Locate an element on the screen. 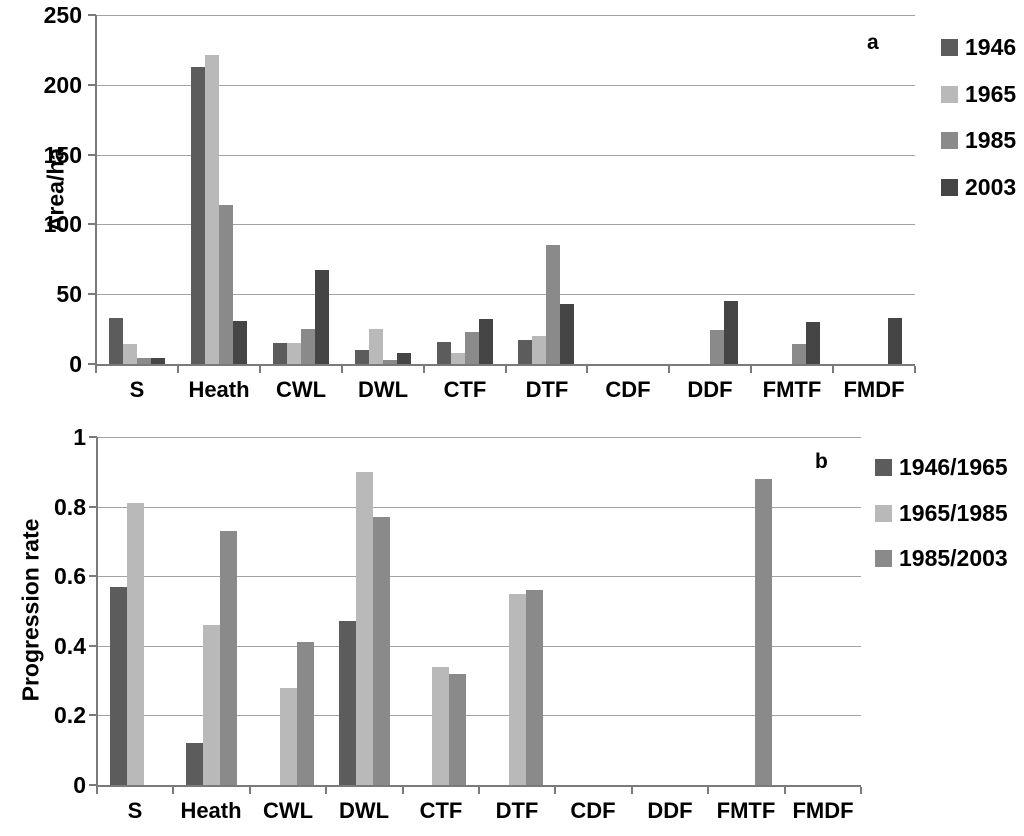  y-axis-tick-label: 1 is located at coordinates (79, 437).